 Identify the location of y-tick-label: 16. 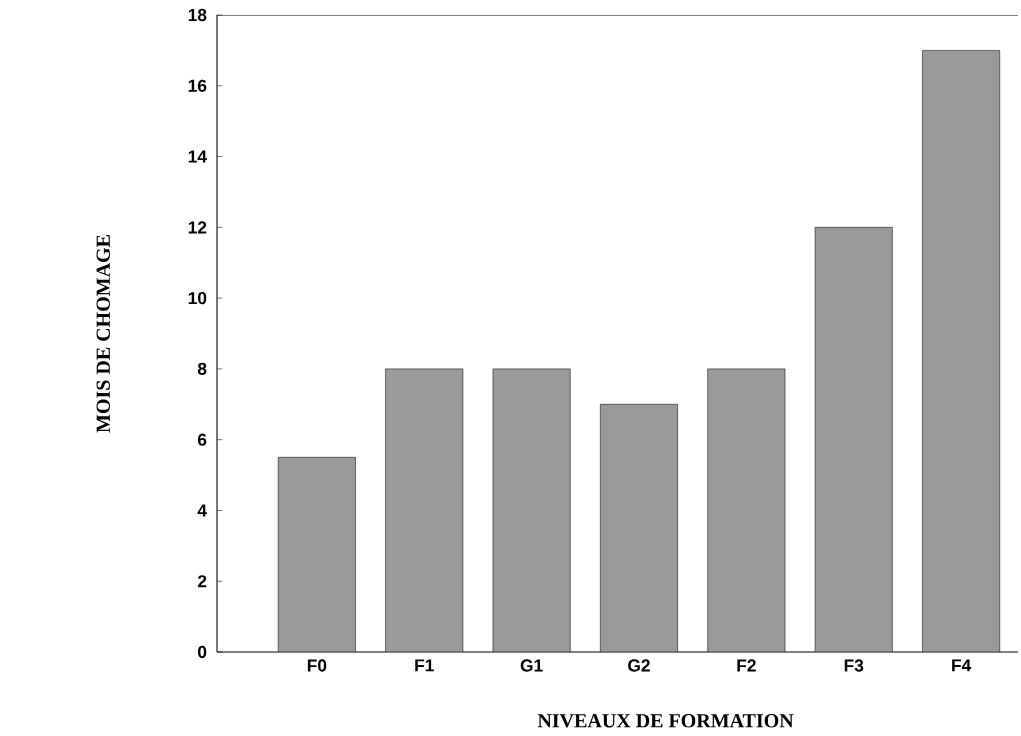
(197, 85).